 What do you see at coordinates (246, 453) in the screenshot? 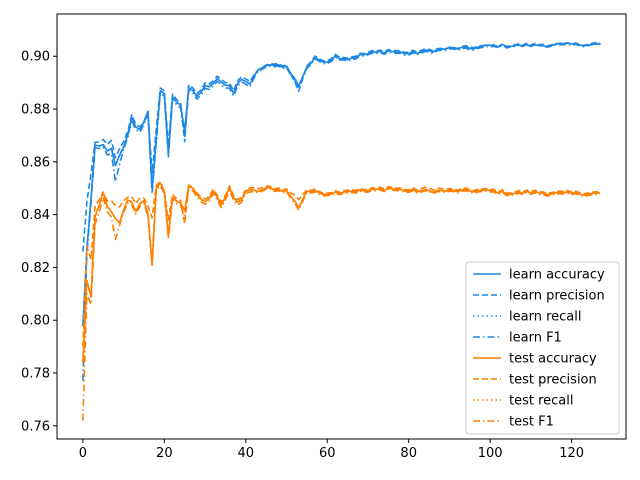
I see `x-tick-label: 40` at bounding box center [246, 453].